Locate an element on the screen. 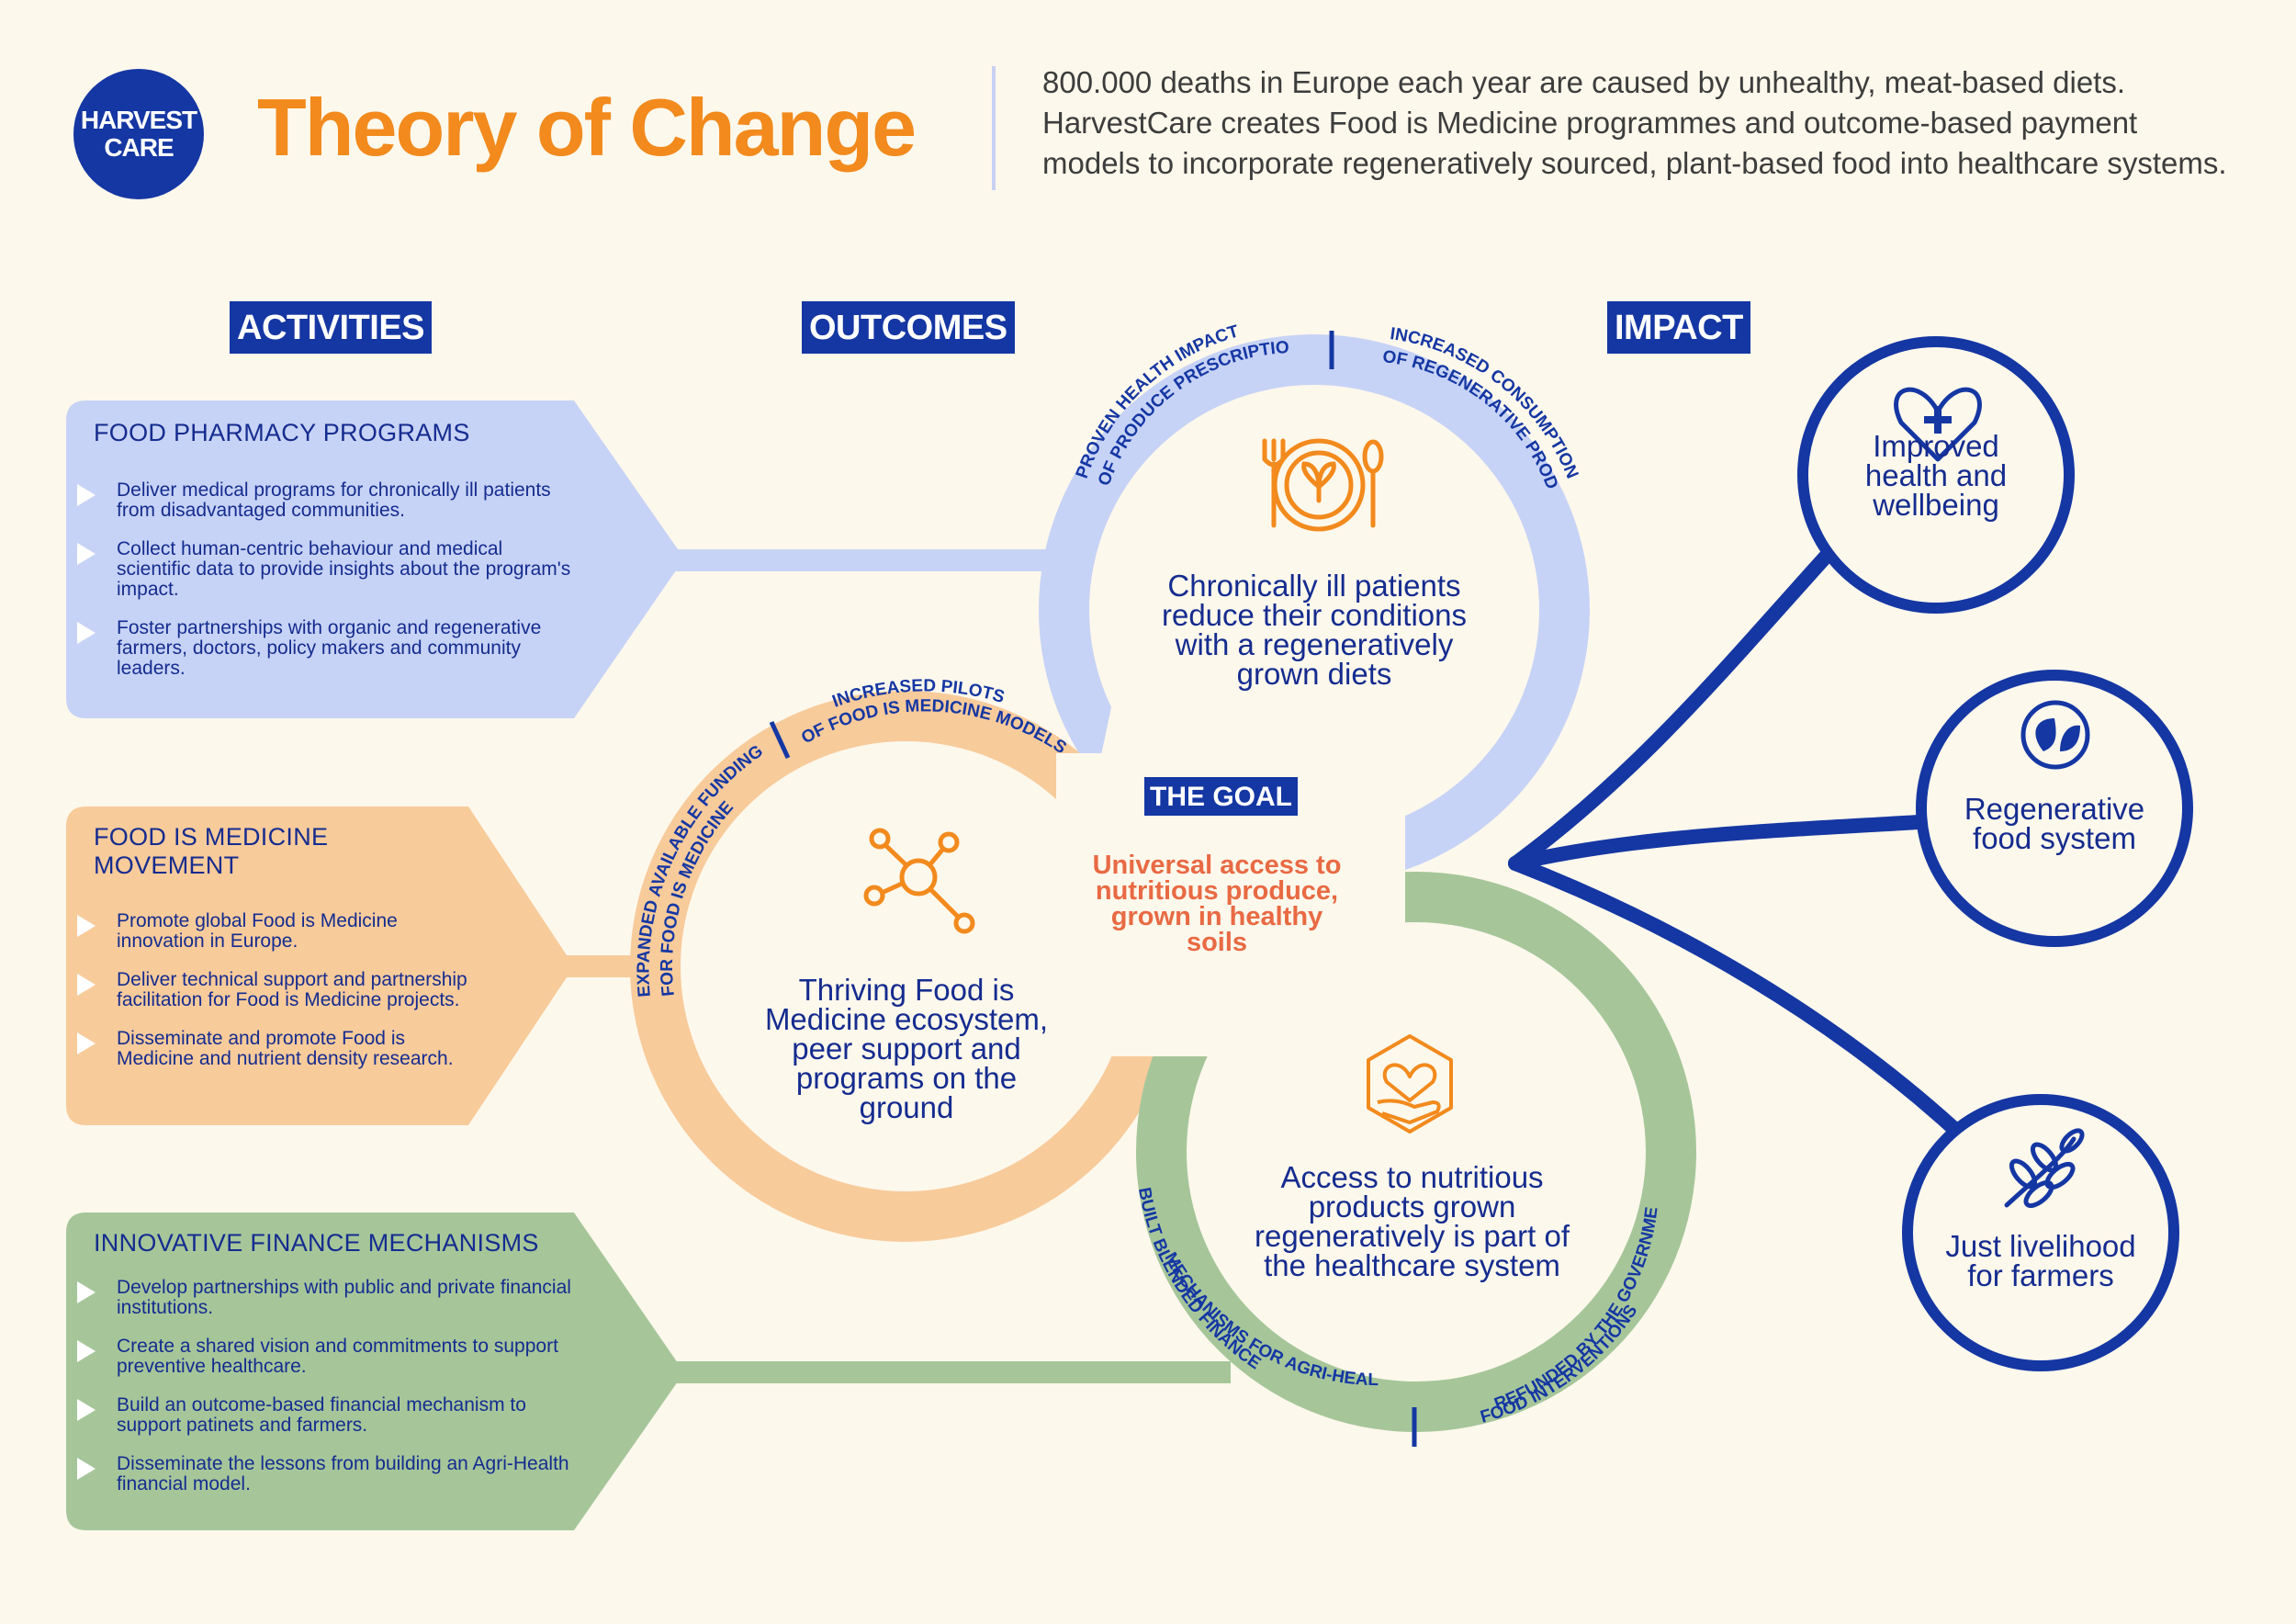 The height and width of the screenshot is (1624, 2296). heart-plus-icon is located at coordinates (1938, 424).